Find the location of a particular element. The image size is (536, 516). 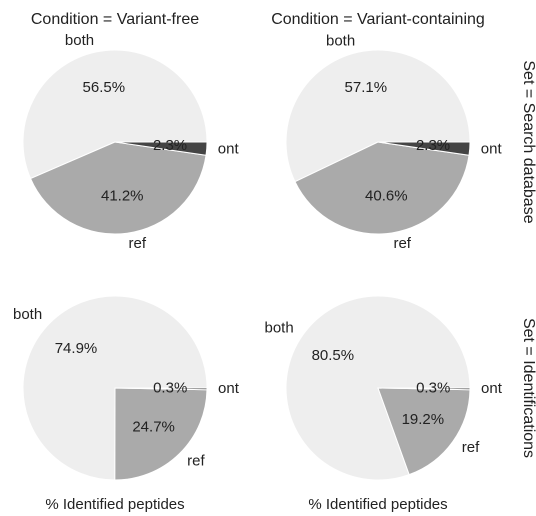

slice-value-label: 41.2% is located at coordinates (122, 196).